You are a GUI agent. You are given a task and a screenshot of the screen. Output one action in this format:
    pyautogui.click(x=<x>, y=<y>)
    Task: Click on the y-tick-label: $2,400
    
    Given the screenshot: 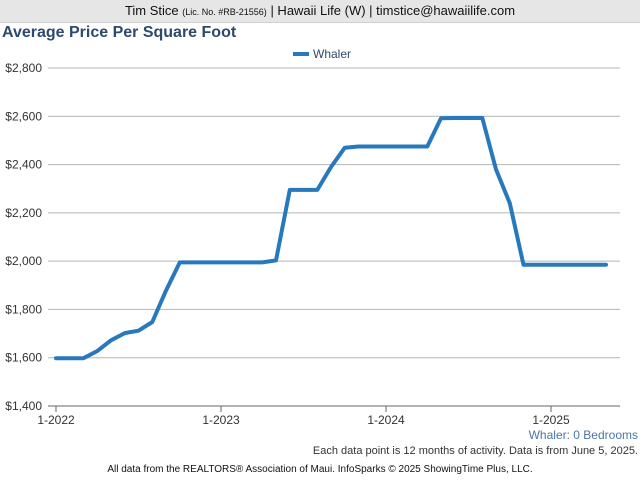 What is the action you would take?
    pyautogui.click(x=23, y=165)
    